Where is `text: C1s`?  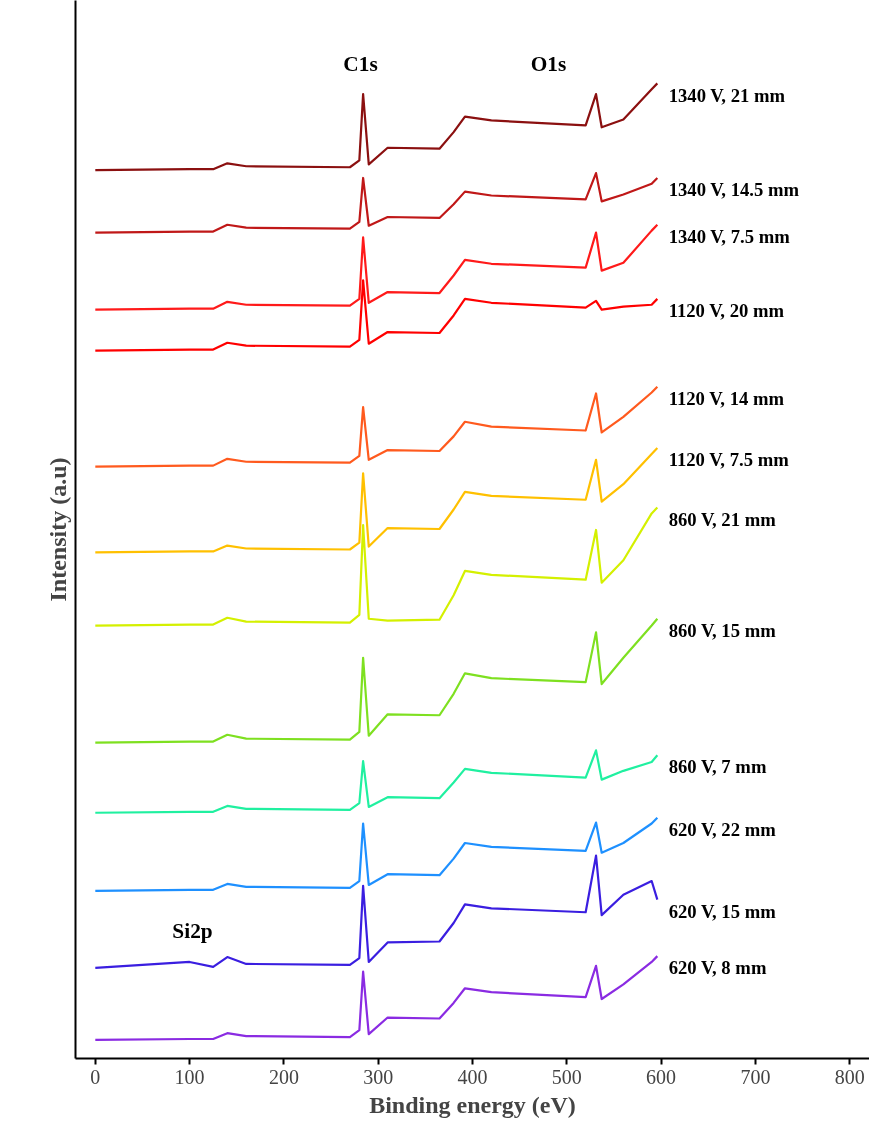 text: C1s is located at coordinates (360, 63).